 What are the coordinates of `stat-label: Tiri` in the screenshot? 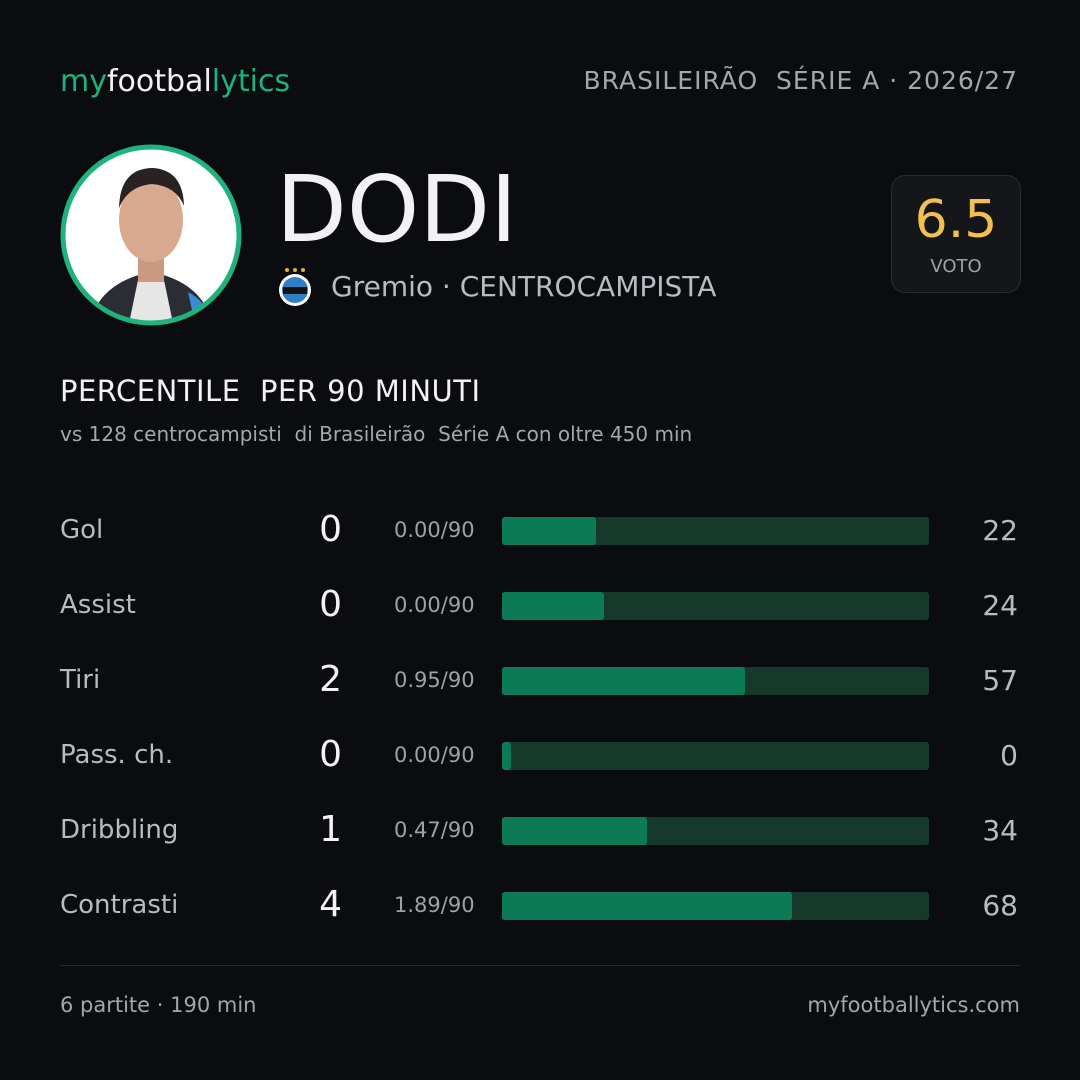 It's located at (80, 679).